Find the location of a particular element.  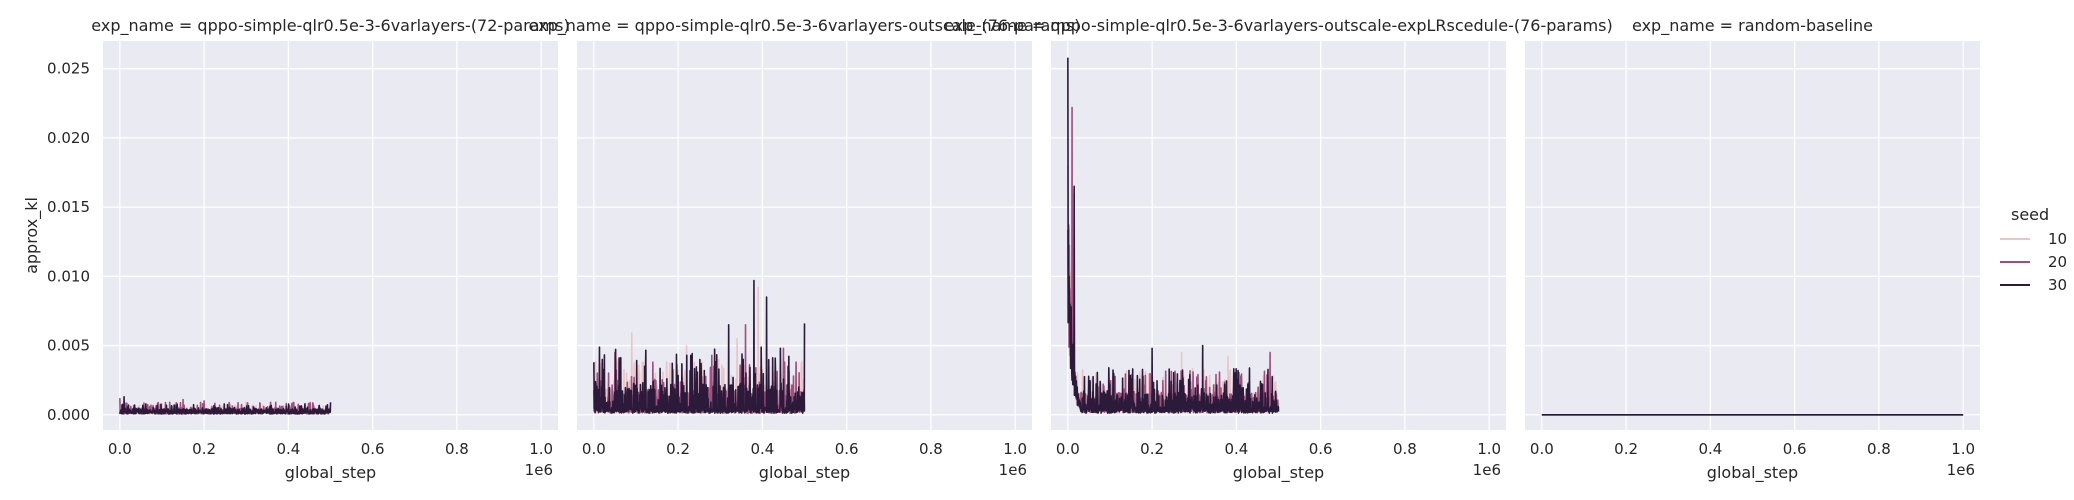

legend-item-seed-30: 30 is located at coordinates (2033, 285).